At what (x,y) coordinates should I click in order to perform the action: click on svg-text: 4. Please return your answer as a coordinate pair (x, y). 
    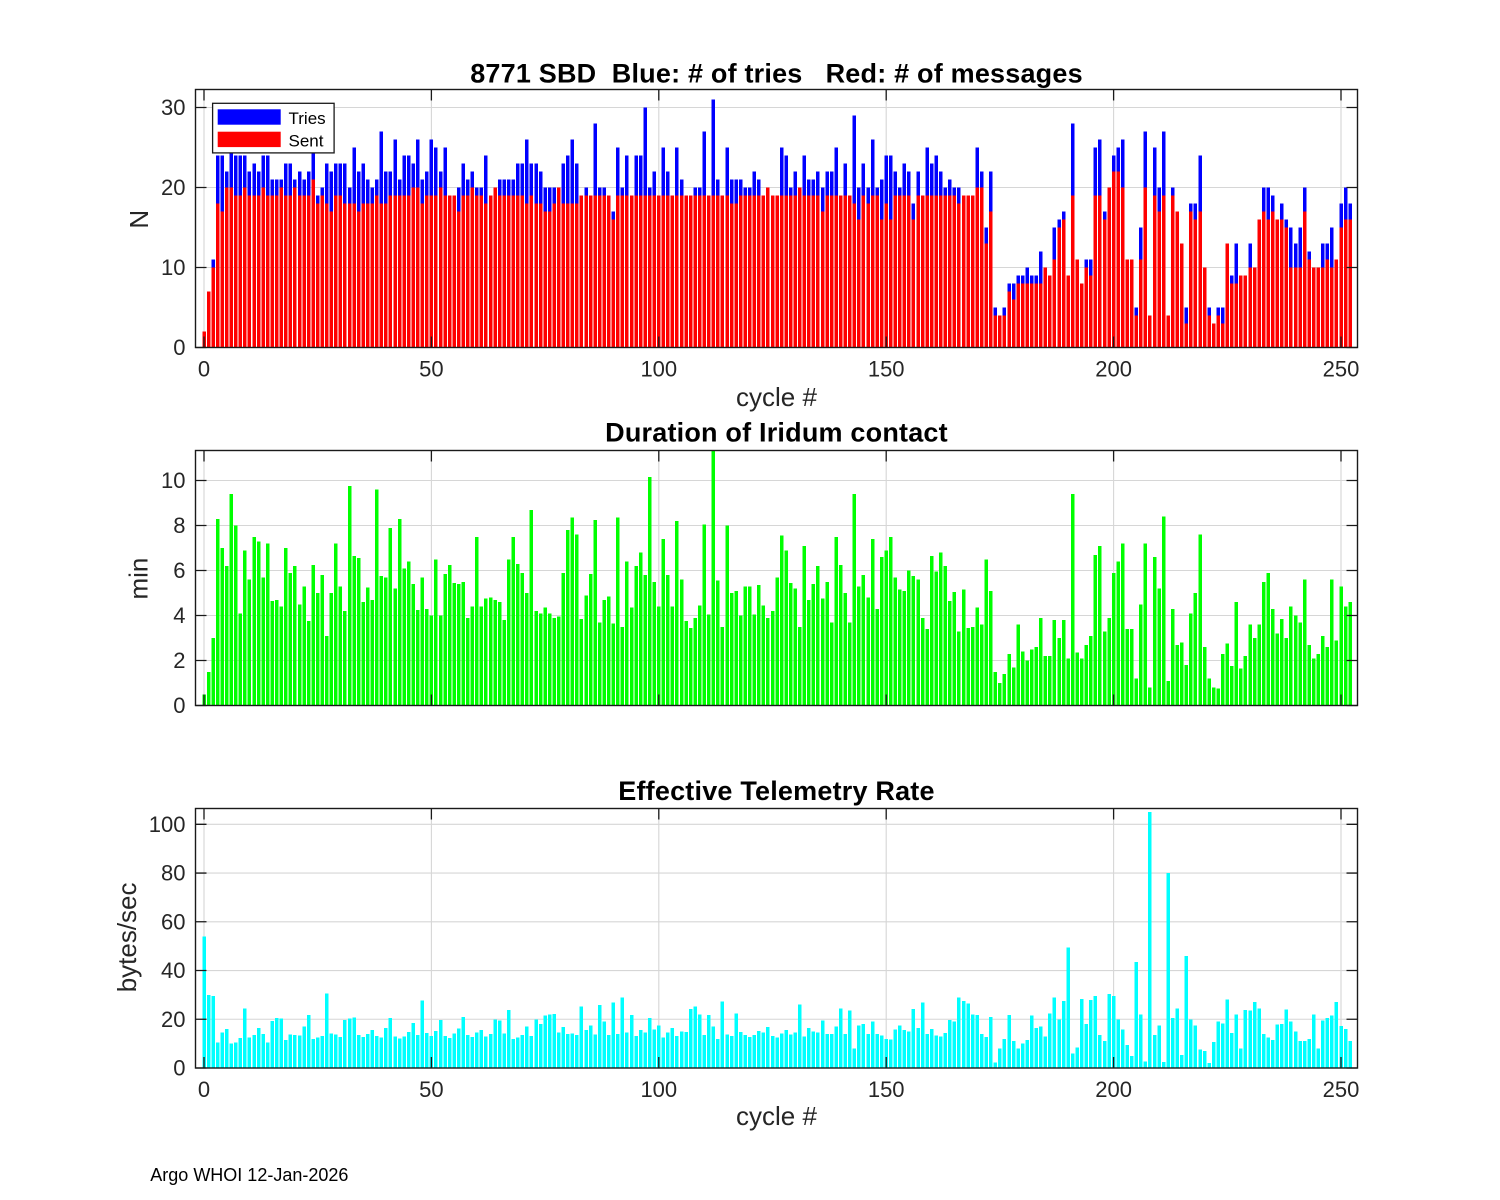
    Looking at the image, I should click on (179, 615).